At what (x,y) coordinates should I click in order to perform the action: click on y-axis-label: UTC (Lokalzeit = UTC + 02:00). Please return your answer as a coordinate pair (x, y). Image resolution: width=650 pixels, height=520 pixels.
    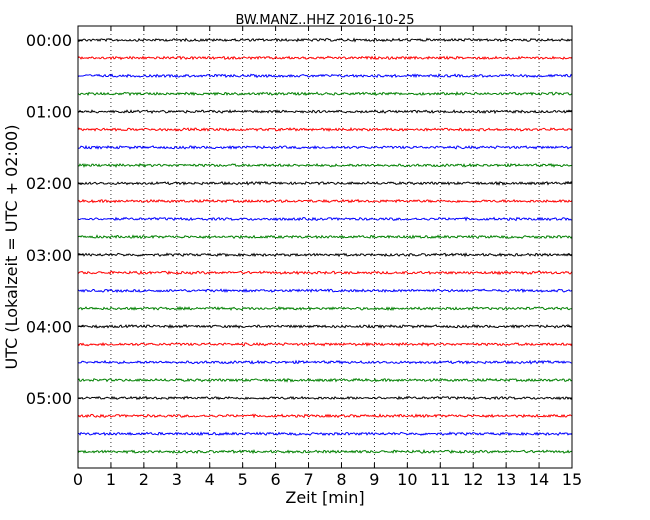
    Looking at the image, I should click on (11, 247).